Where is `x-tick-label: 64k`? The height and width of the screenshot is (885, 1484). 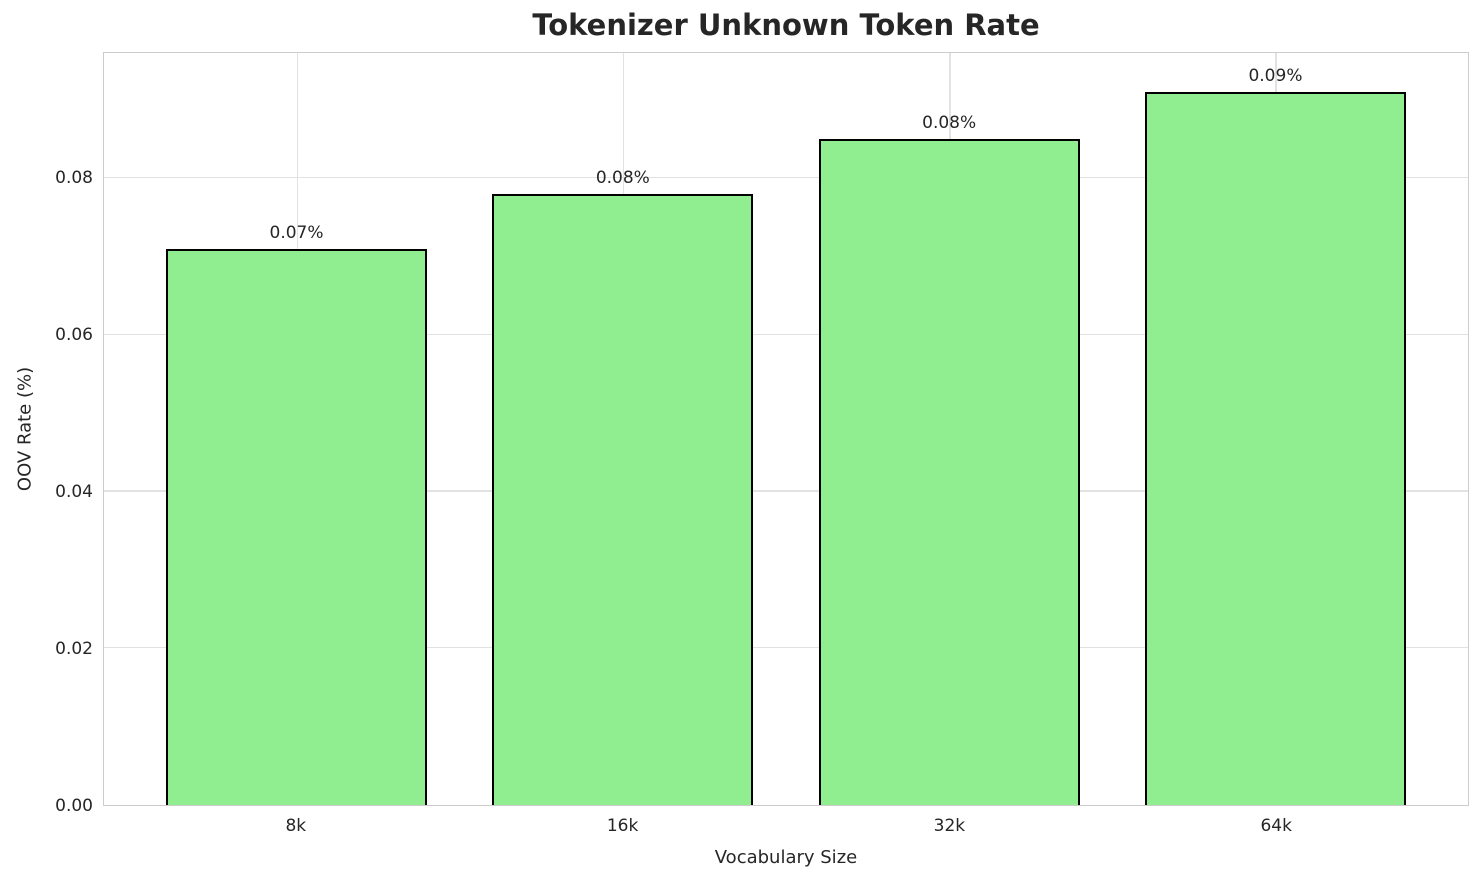 x-tick-label: 64k is located at coordinates (1276, 826).